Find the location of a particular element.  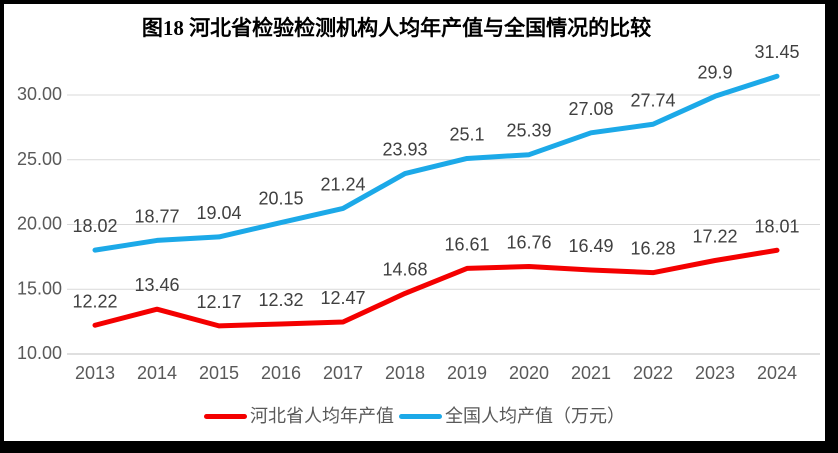

data-label-national: 25.39 is located at coordinates (528, 131).